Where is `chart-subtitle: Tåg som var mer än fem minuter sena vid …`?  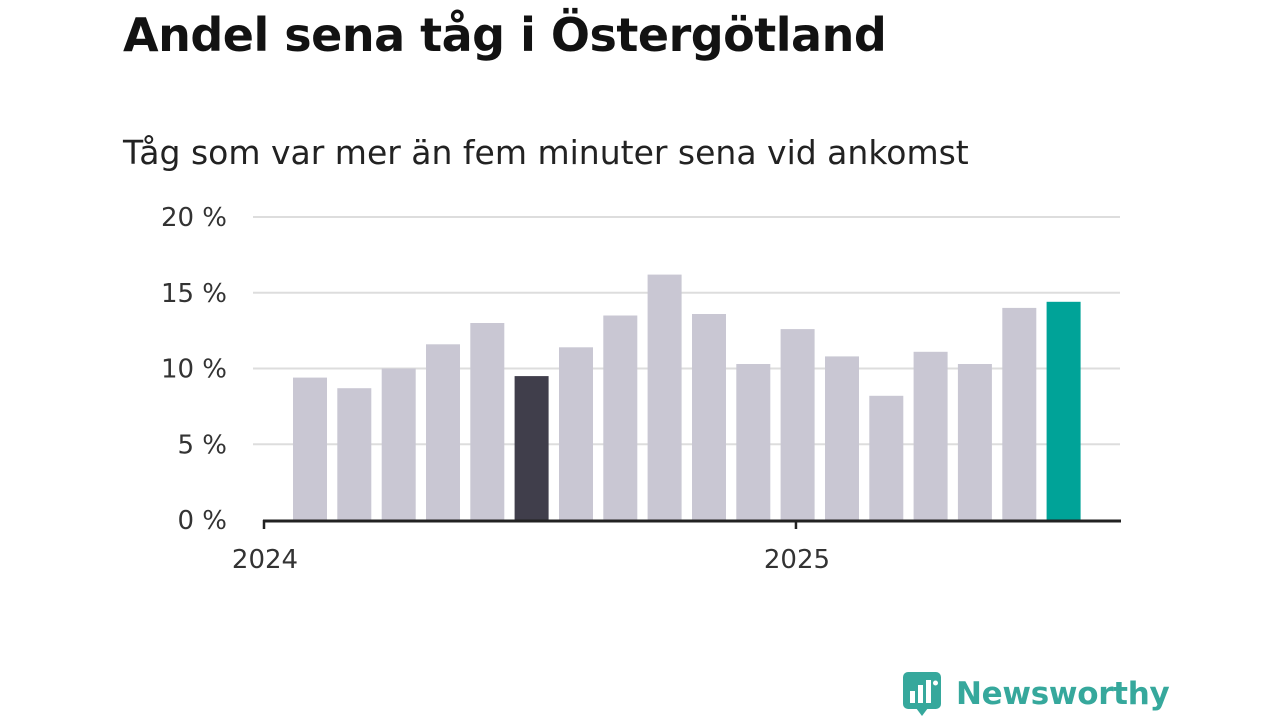 chart-subtitle: Tåg som var mer än fem minuter sena vid … is located at coordinates (546, 152).